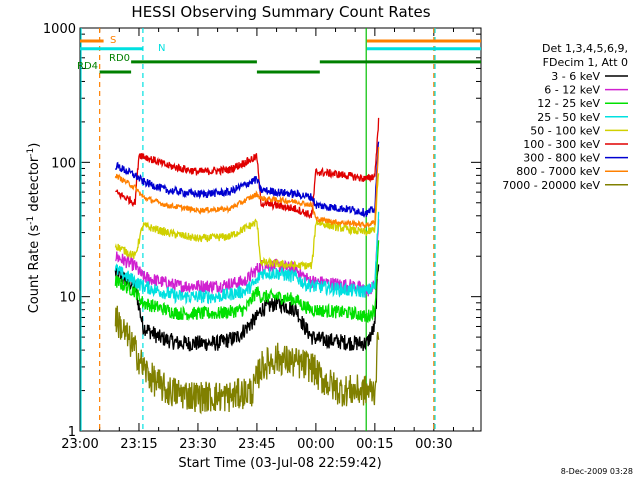 This screenshot has height=480, width=640. What do you see at coordinates (34, 269) in the screenshot?
I see `y-axis-label-main: Count Rate (s` at bounding box center [34, 269].